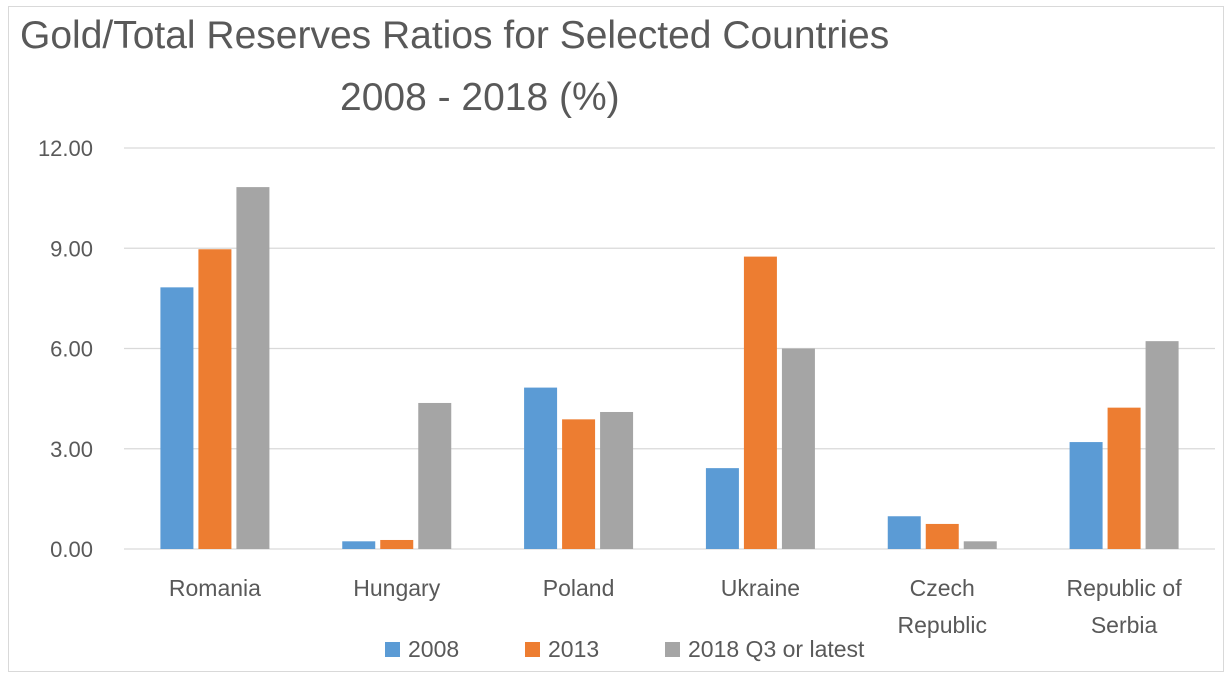 This screenshot has width=1232, height=681. Describe the element at coordinates (397, 544) in the screenshot. I see `bar-2013-hungary` at that location.